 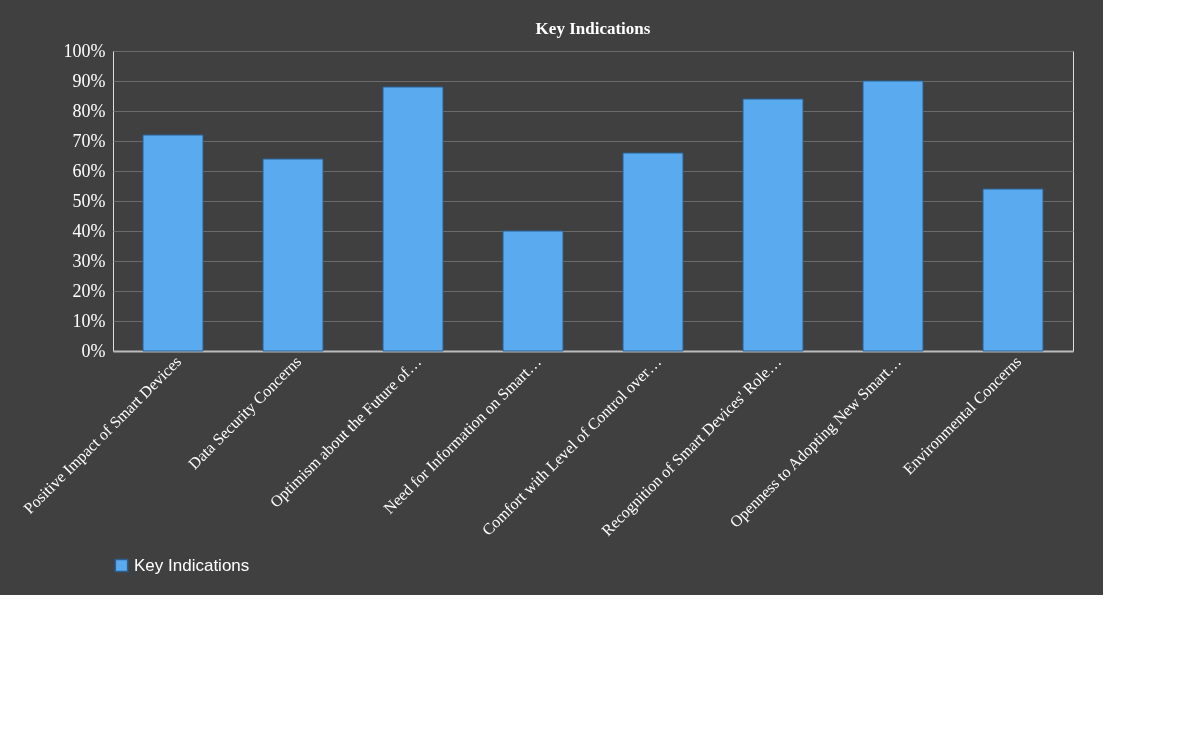 I want to click on y-tick-label: 20%, so click(x=89, y=290).